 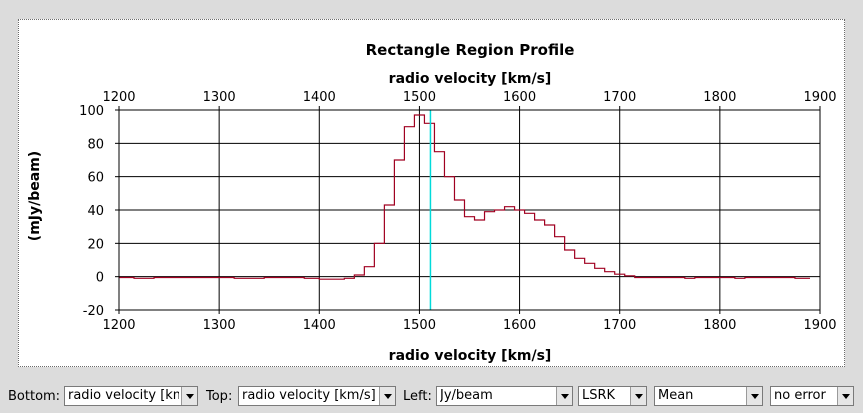 I want to click on bottom-axis-select: radio velocity [km/s], so click(x=131, y=396).